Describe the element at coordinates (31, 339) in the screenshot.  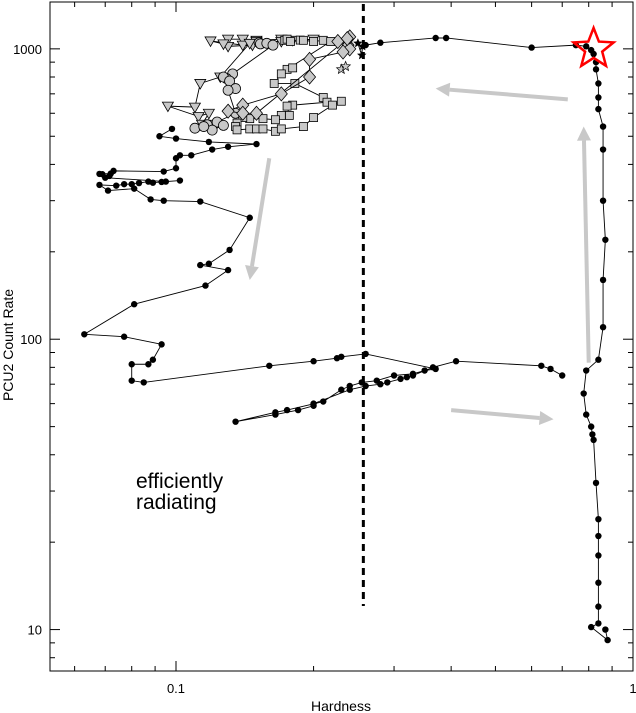
I see `y-tick-label: 100` at that location.